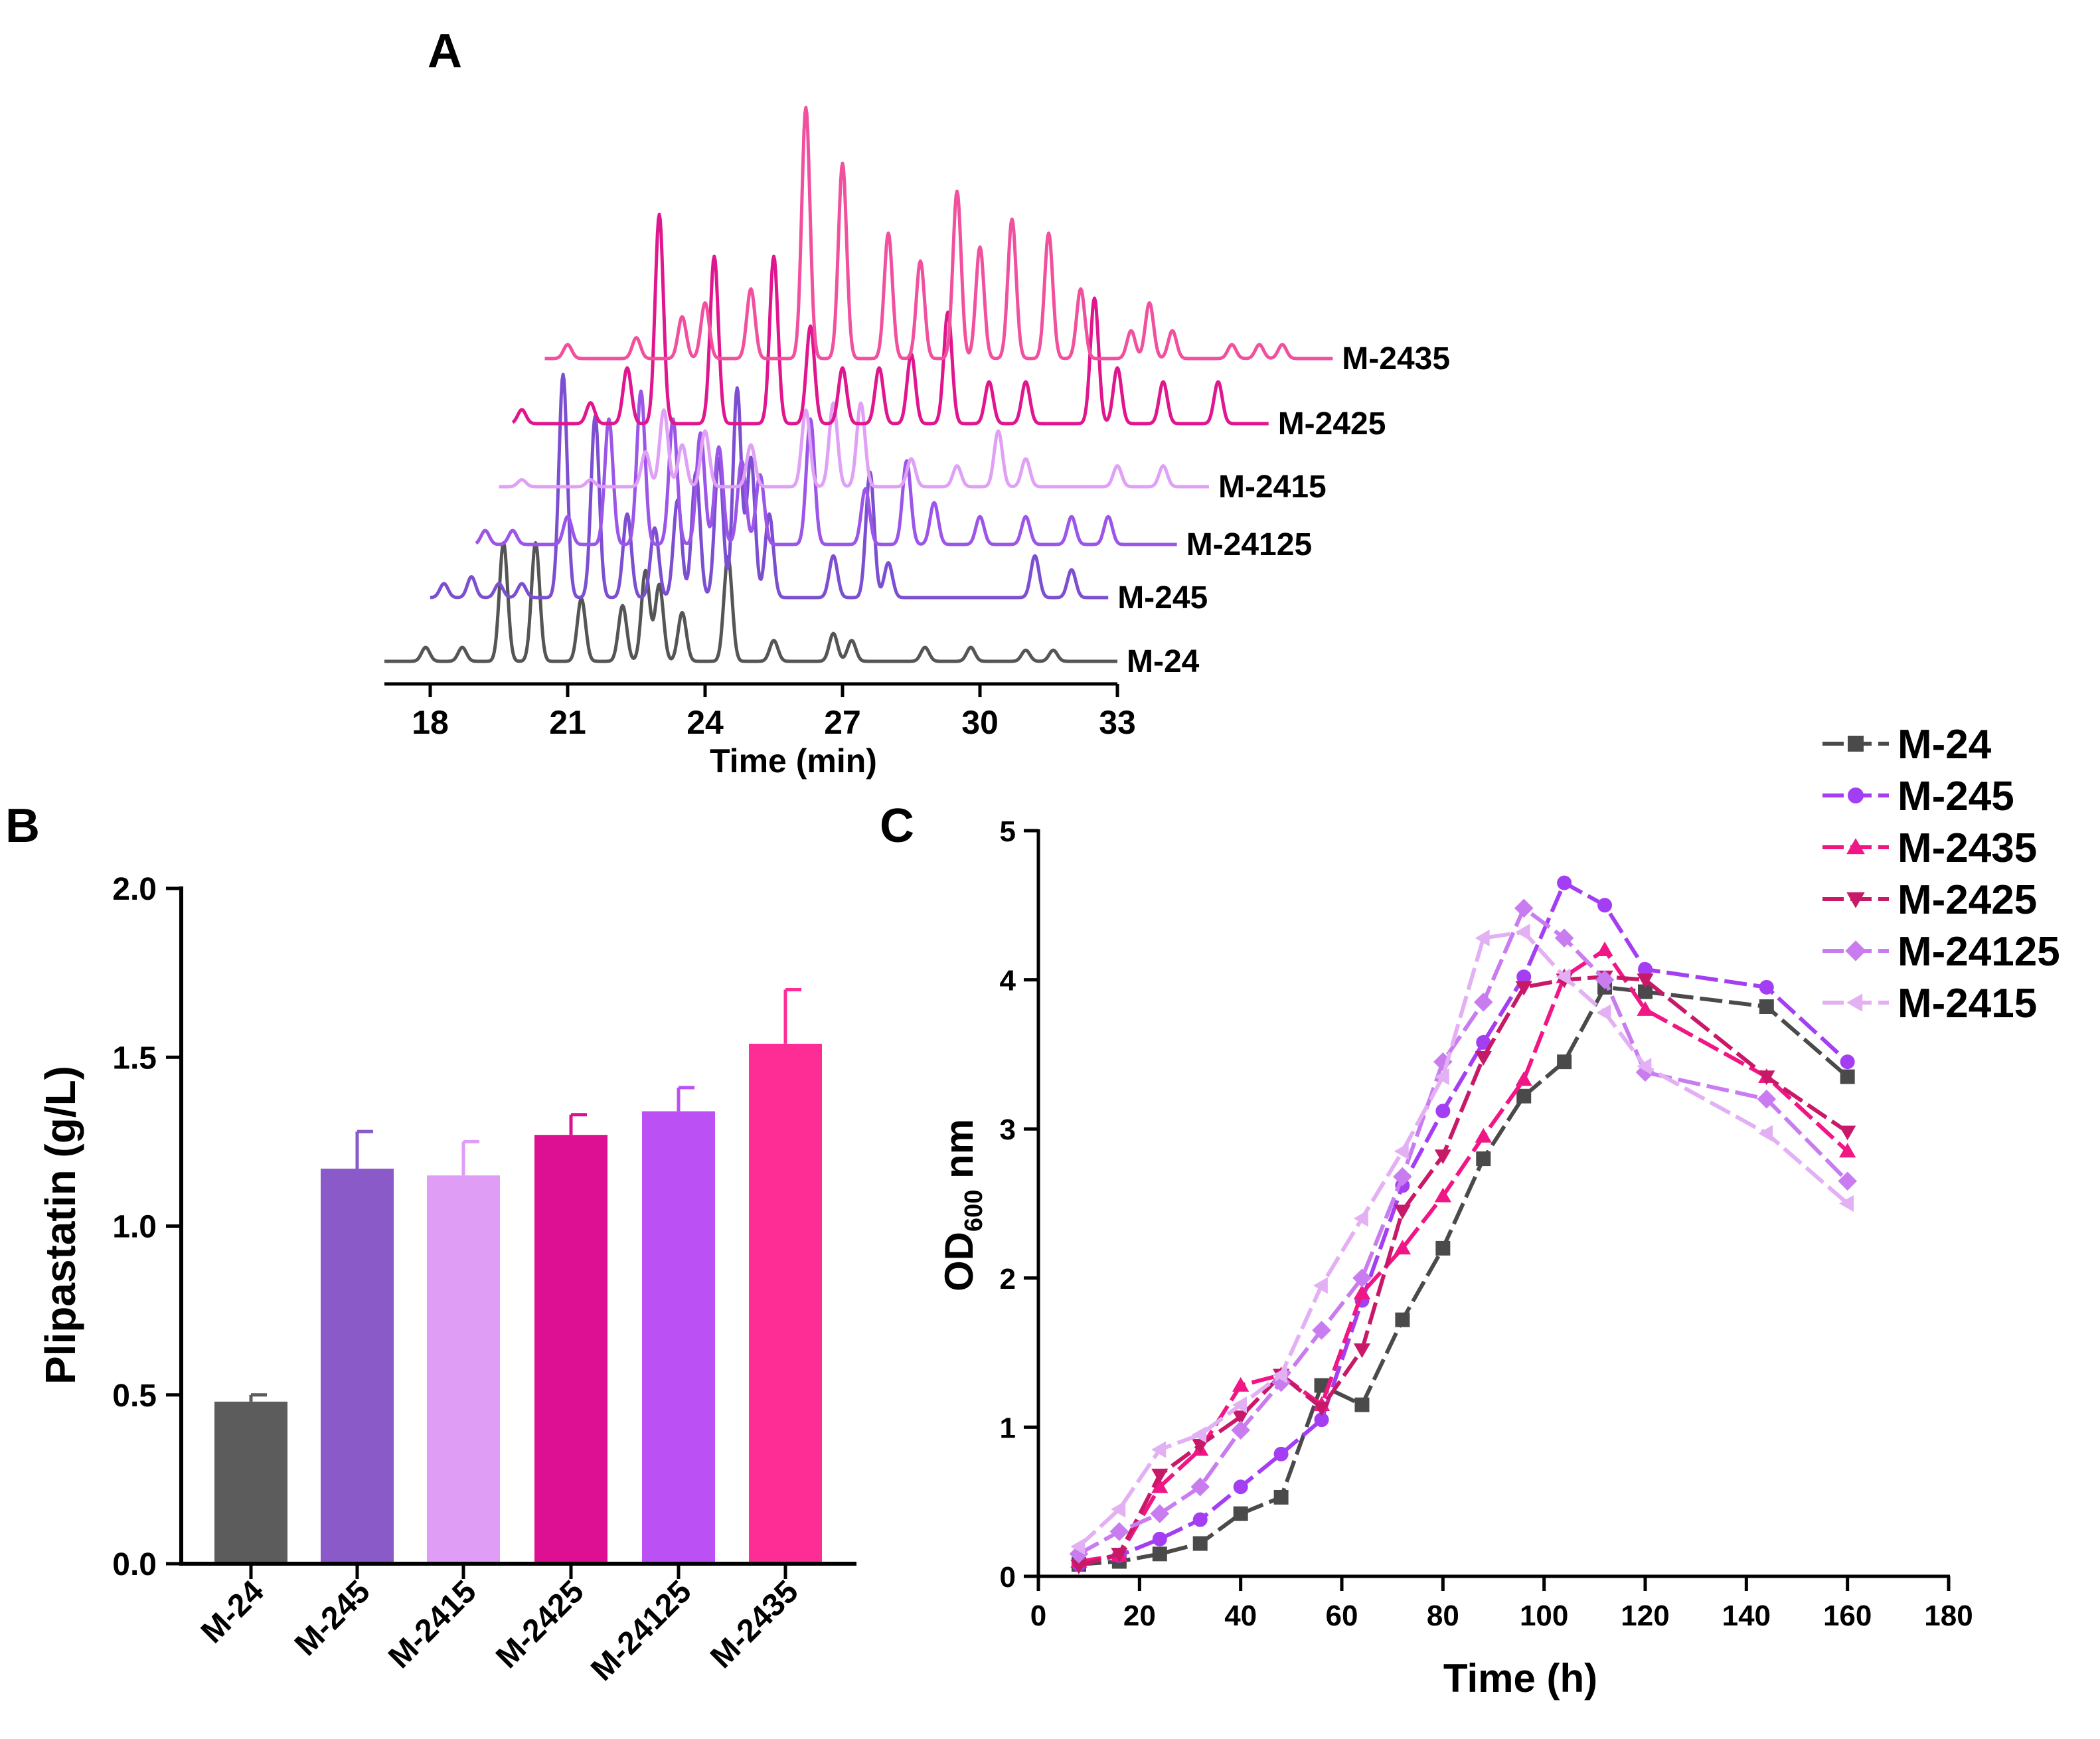  What do you see at coordinates (1948, 1616) in the screenshot?
I see `c-xtick-label: 180` at bounding box center [1948, 1616].